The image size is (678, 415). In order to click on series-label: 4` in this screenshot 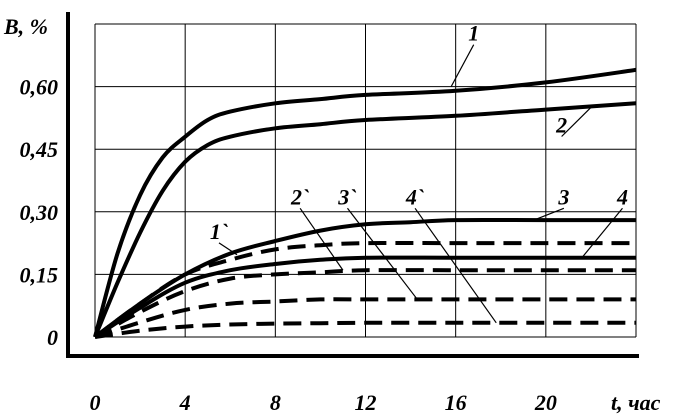, I will do `click(414, 196)`.